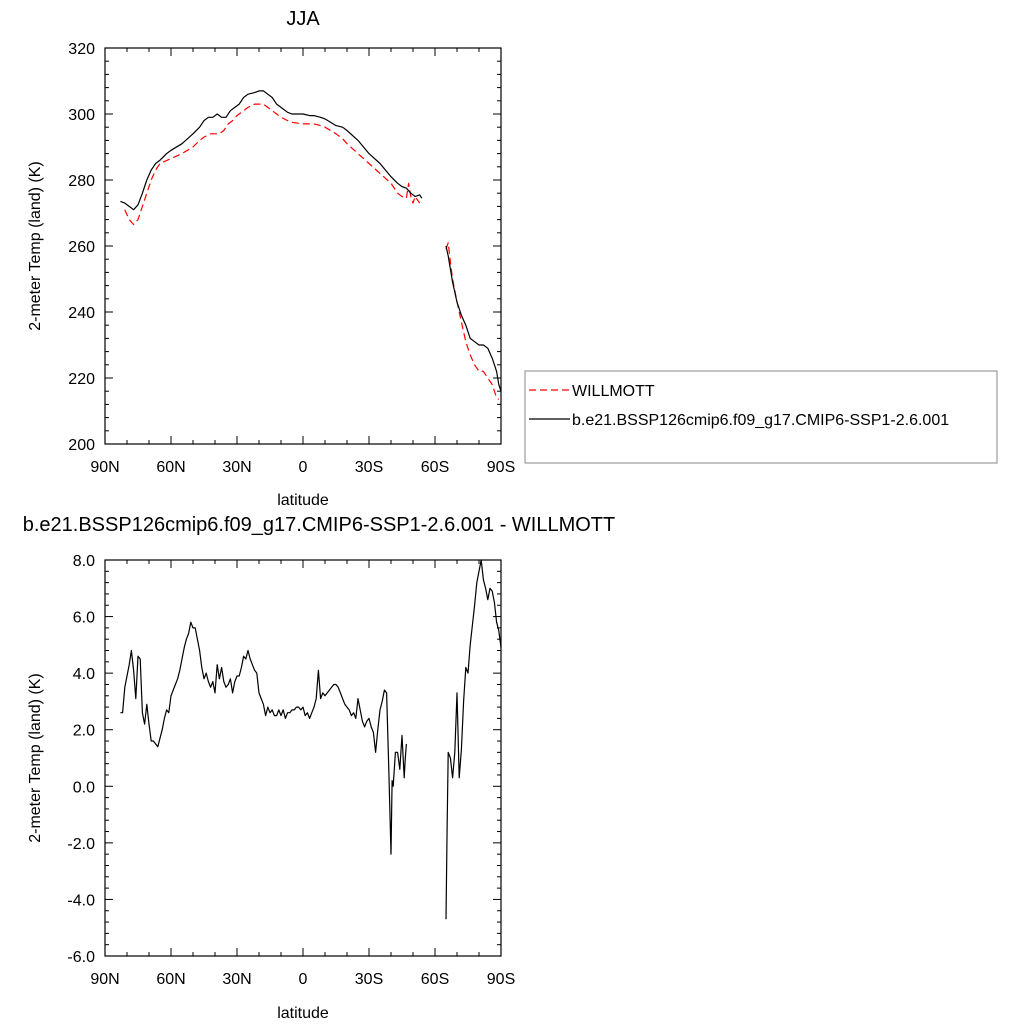  Describe the element at coordinates (236, 467) in the screenshot. I see `top-x-tick-label: 30N` at that location.